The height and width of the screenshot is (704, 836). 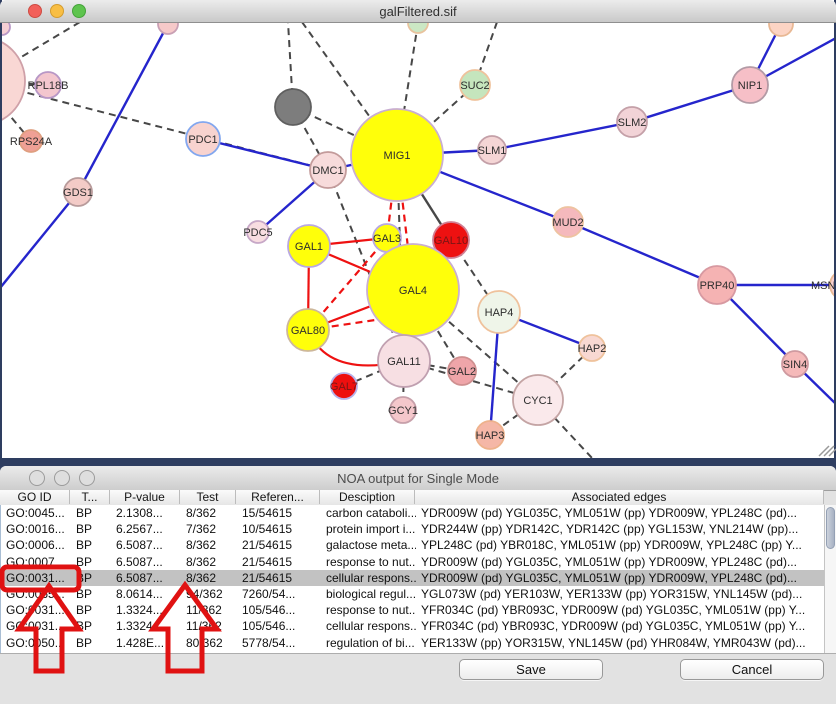 I want to click on scrollbar-thumb, so click(x=830, y=528).